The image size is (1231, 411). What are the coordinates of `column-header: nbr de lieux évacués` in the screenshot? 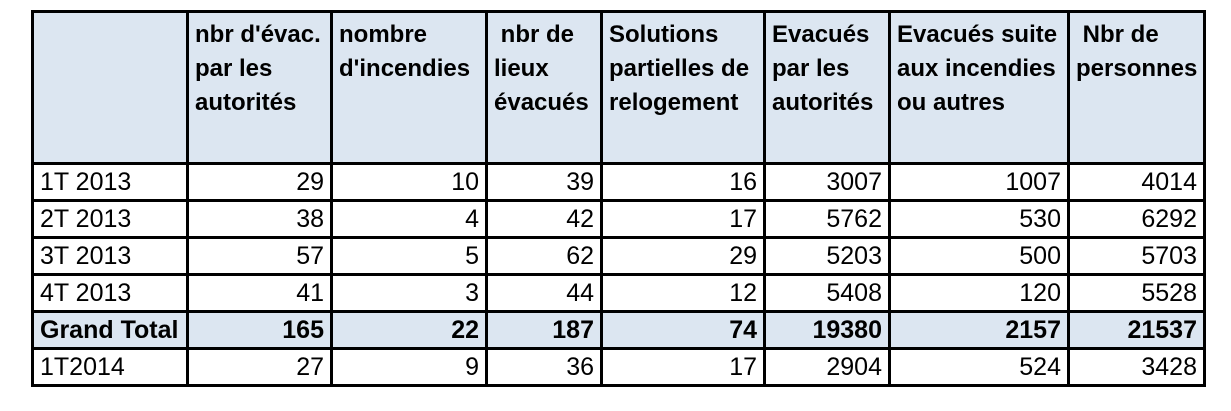 It's located at (544, 87).